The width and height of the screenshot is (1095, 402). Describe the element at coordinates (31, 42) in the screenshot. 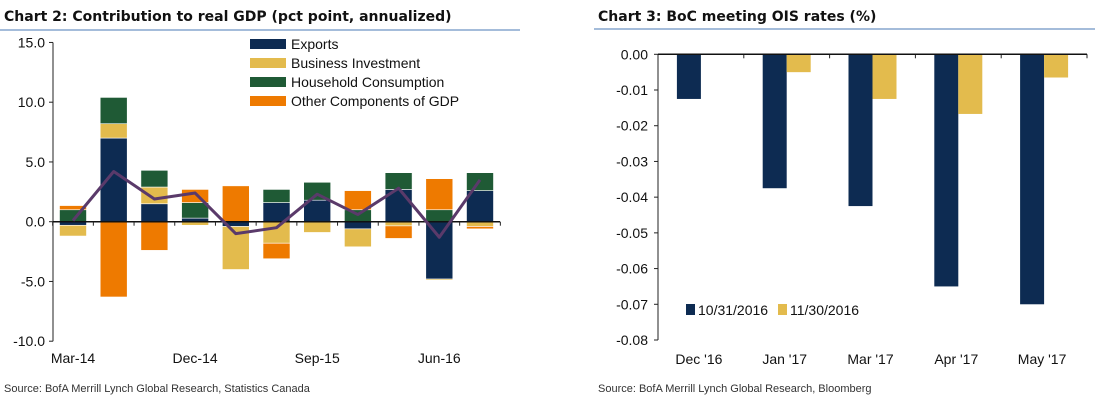

I see `y-tick-label: 15.0` at that location.